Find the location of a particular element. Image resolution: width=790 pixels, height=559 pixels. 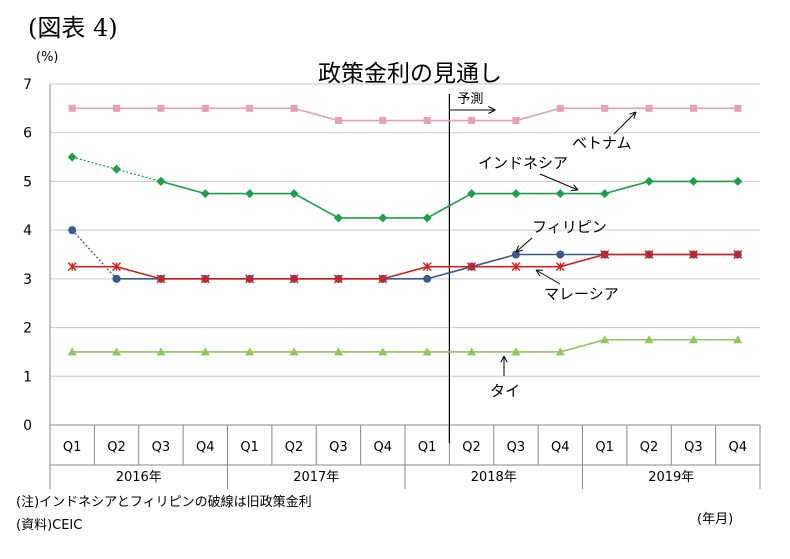

y-tick-label: 4 is located at coordinates (27, 231).